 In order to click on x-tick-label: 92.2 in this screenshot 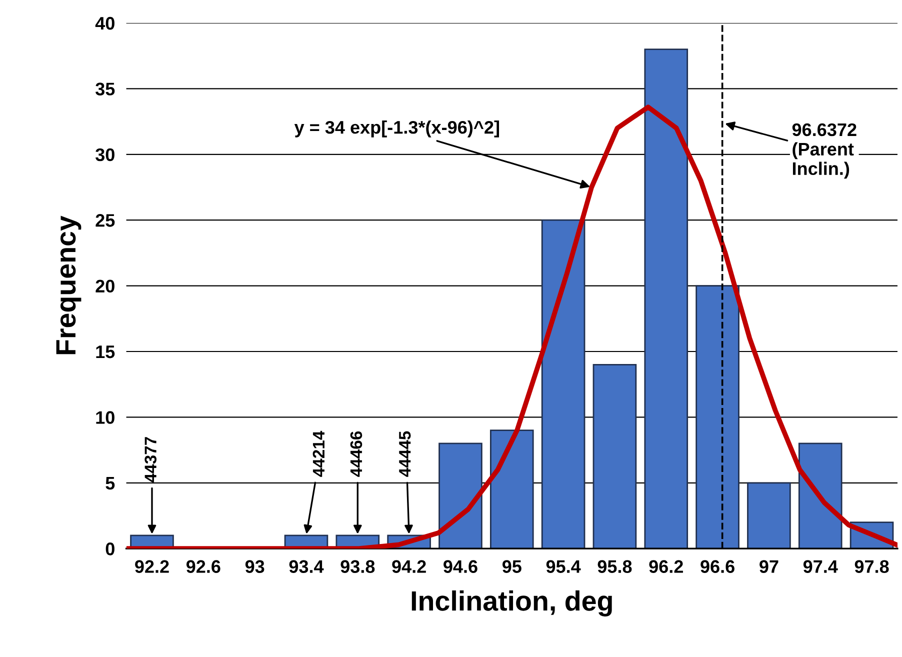, I will do `click(152, 566)`.